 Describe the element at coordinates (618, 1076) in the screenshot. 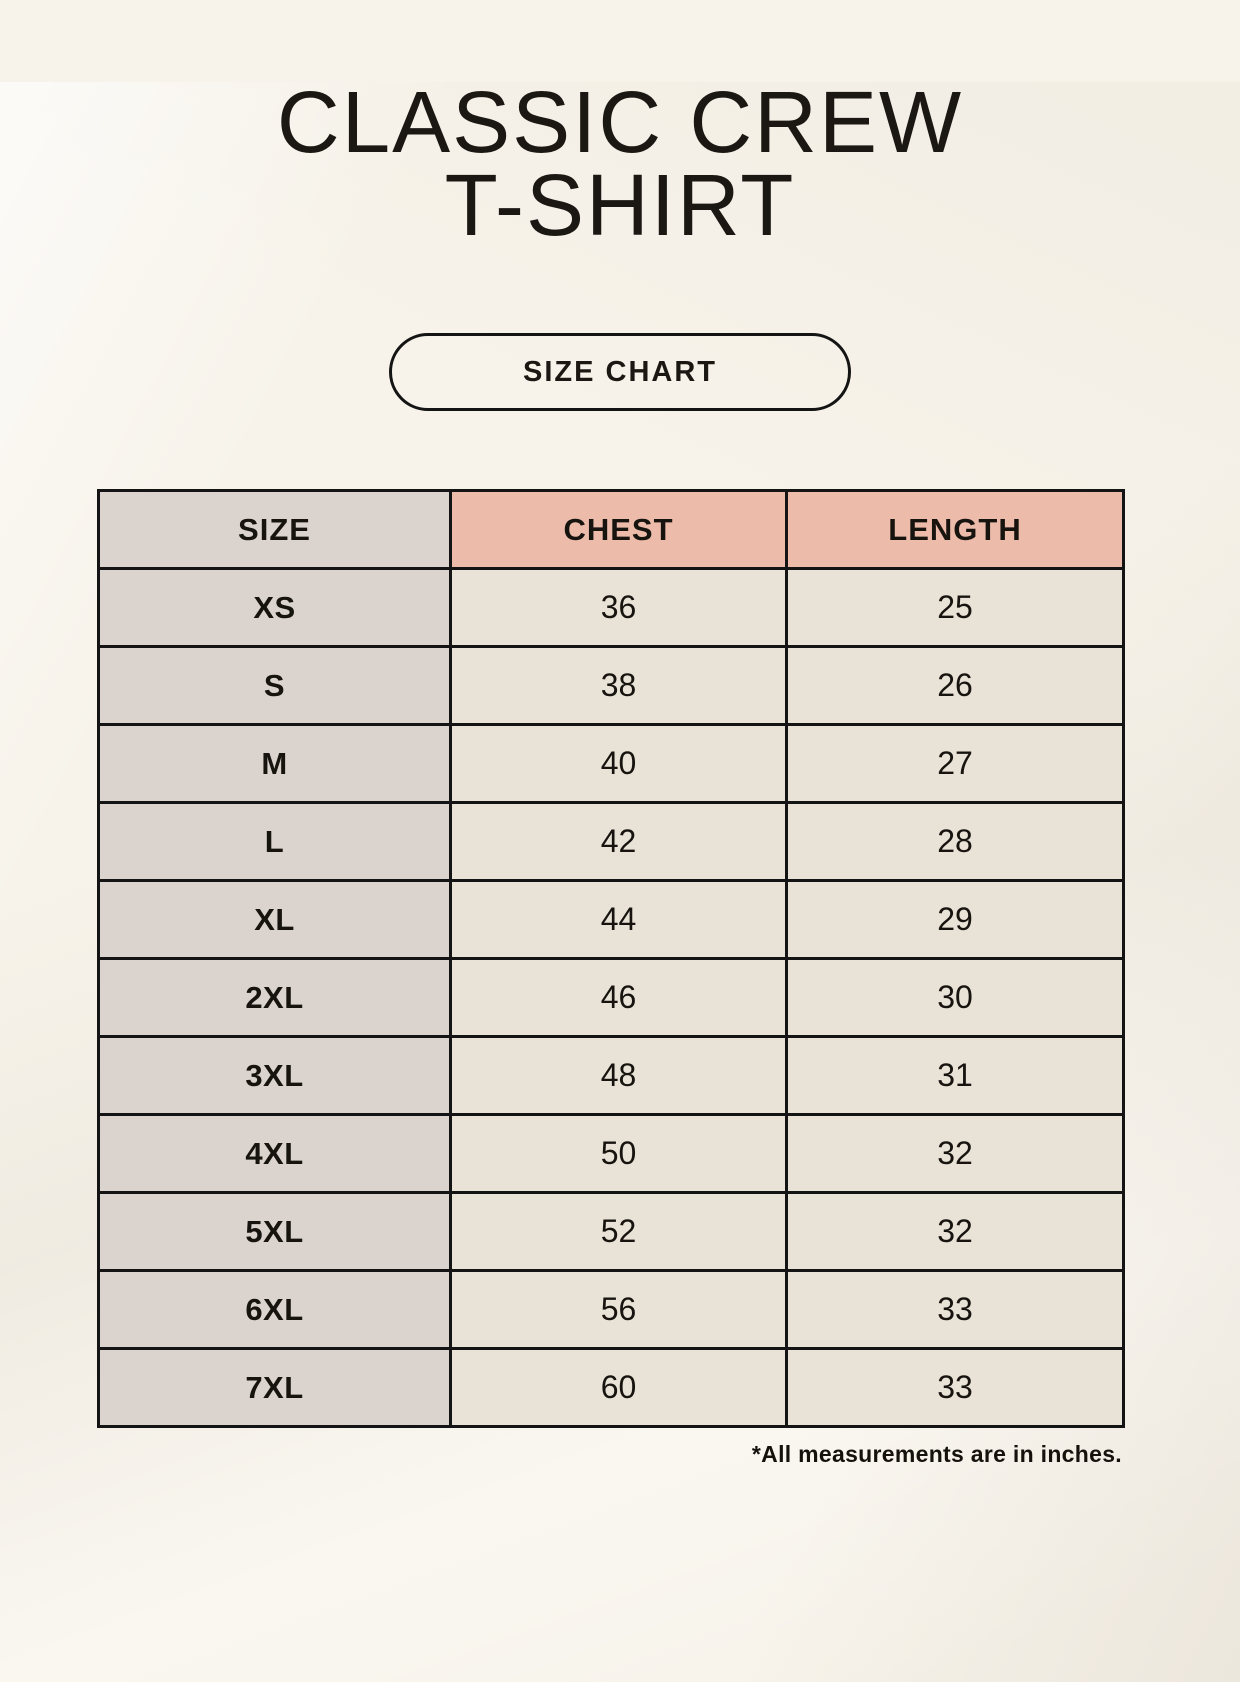

I see `chest-value-cell: 48` at that location.